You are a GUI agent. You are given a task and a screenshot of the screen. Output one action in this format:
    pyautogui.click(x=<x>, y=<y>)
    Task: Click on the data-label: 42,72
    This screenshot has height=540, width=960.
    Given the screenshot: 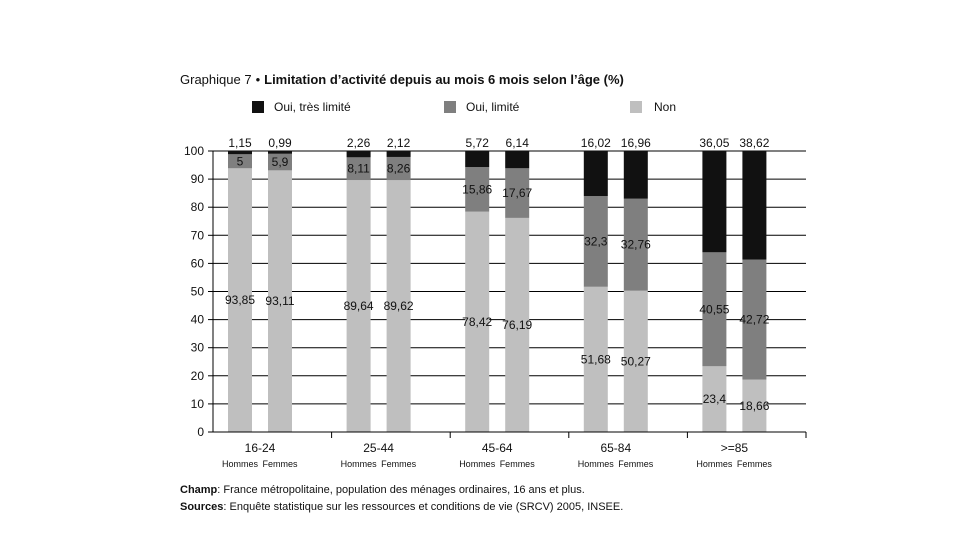 What is the action you would take?
    pyautogui.click(x=754, y=320)
    